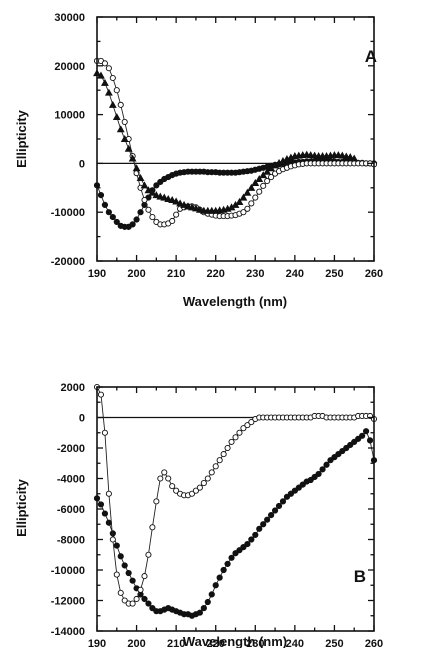 The width and height of the screenshot is (437, 648). What do you see at coordinates (97, 274) in the screenshot?
I see `x-tick-label: 190` at bounding box center [97, 274].